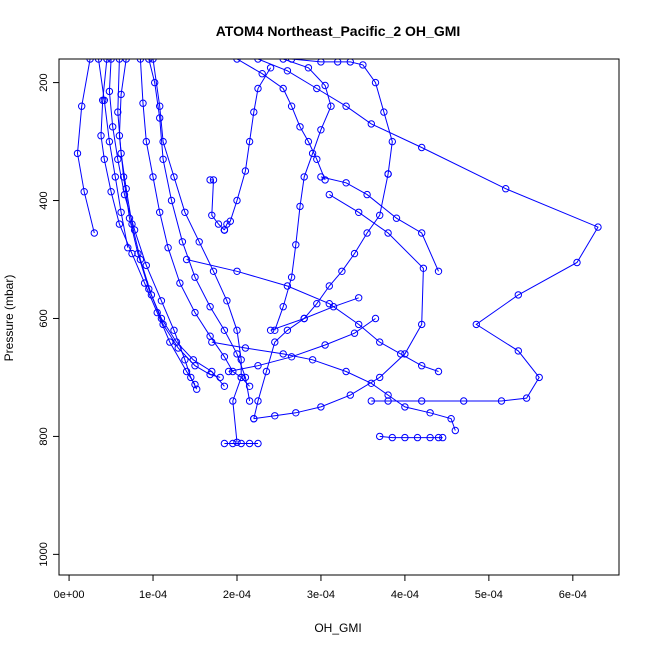  Describe the element at coordinates (9, 318) in the screenshot. I see `y-axis-label: Pressure (mbar)` at that location.